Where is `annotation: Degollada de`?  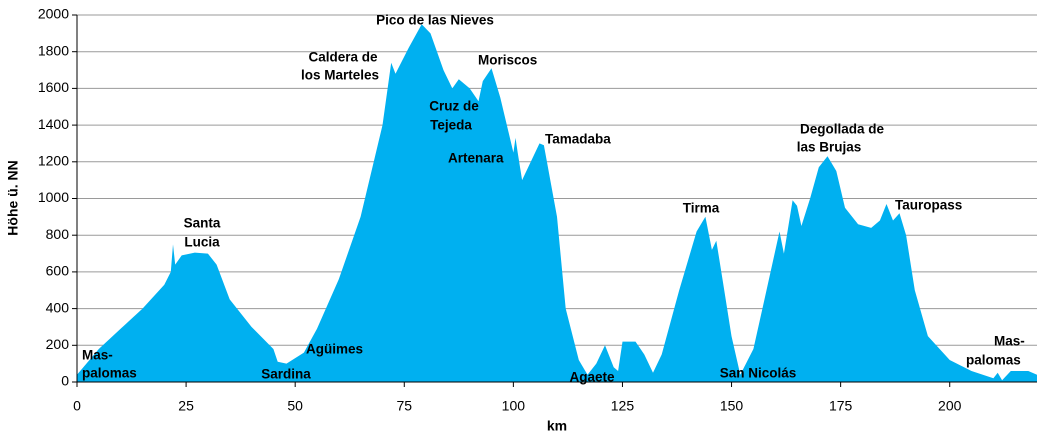
annotation: Degollada de is located at coordinates (842, 129).